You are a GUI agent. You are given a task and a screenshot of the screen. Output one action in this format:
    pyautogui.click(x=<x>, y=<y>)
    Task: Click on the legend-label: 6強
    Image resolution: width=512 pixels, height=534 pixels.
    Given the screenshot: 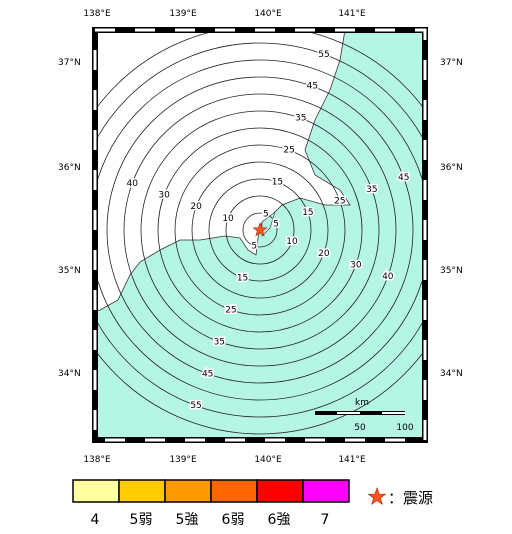 What is the action you would take?
    pyautogui.click(x=279, y=520)
    